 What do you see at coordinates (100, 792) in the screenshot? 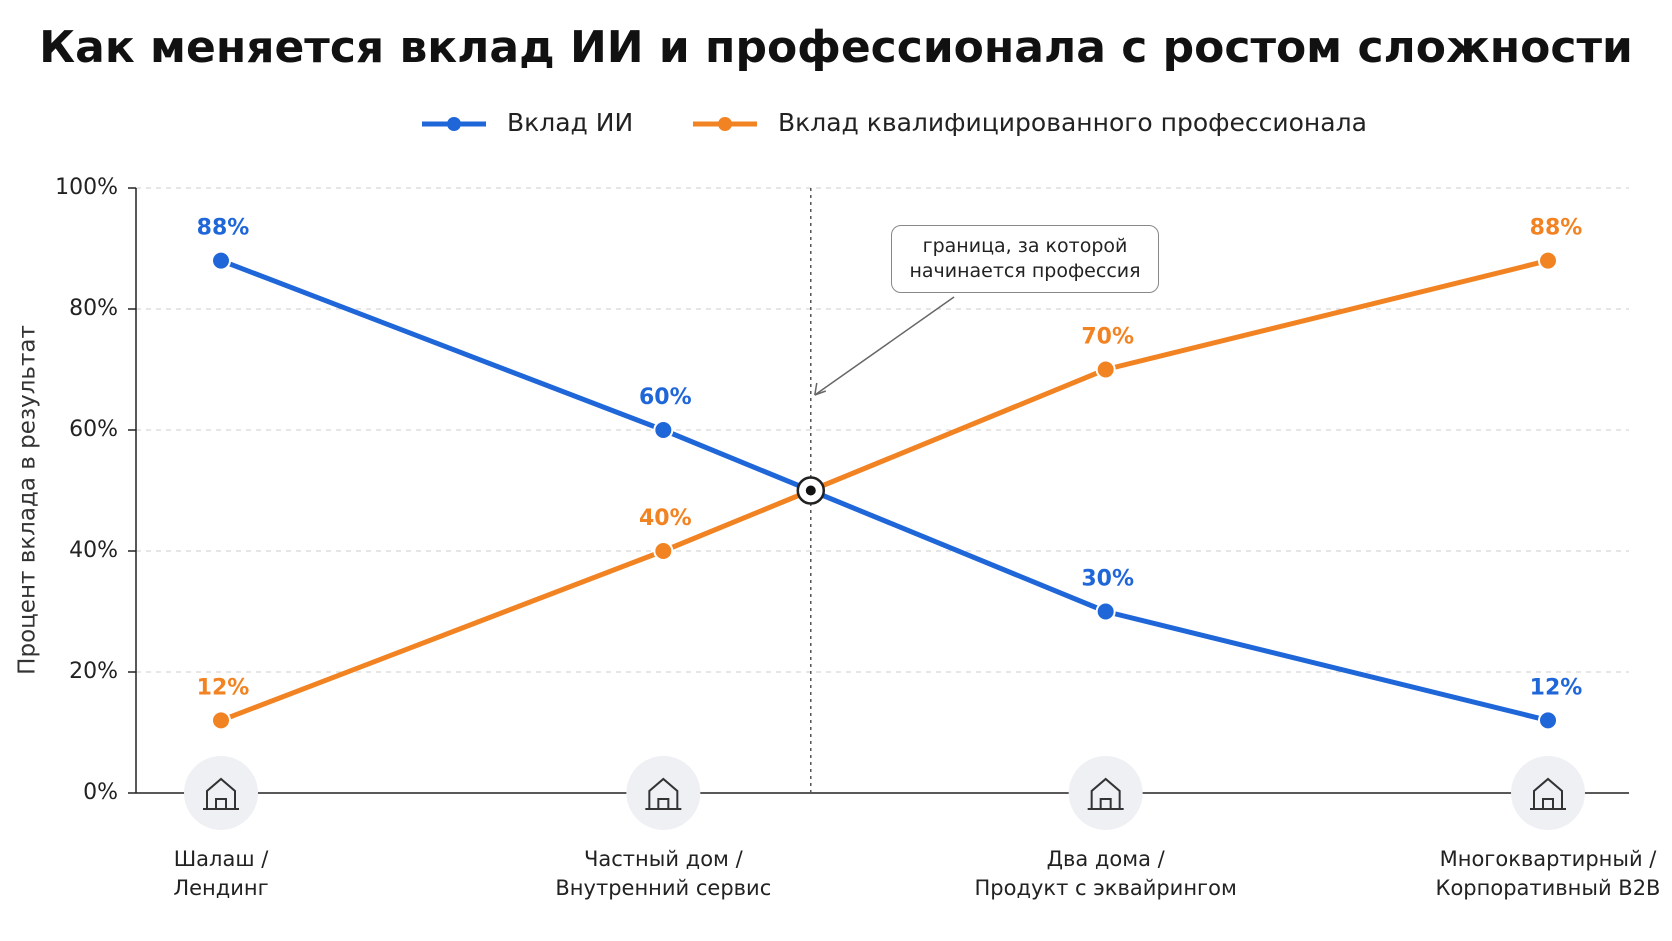
I see `y-tick-label: 0%` at bounding box center [100, 792].